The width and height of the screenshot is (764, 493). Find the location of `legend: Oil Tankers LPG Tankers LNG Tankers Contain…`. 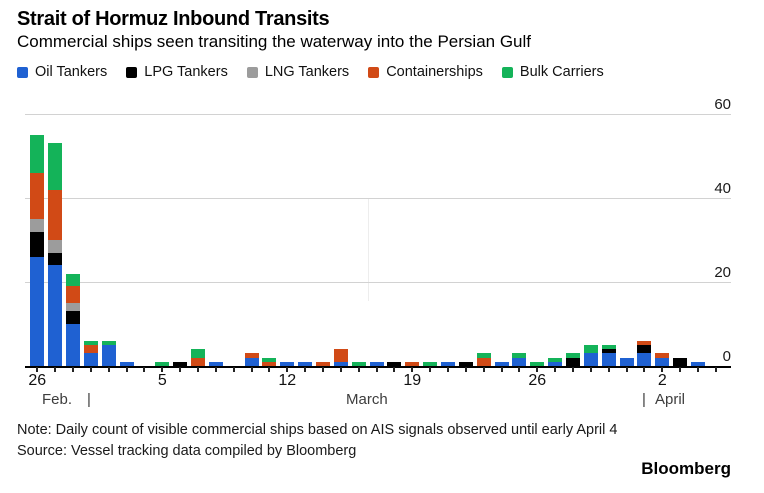

legend: Oil Tankers LPG Tankers LNG Tankers Contain… is located at coordinates (310, 72).